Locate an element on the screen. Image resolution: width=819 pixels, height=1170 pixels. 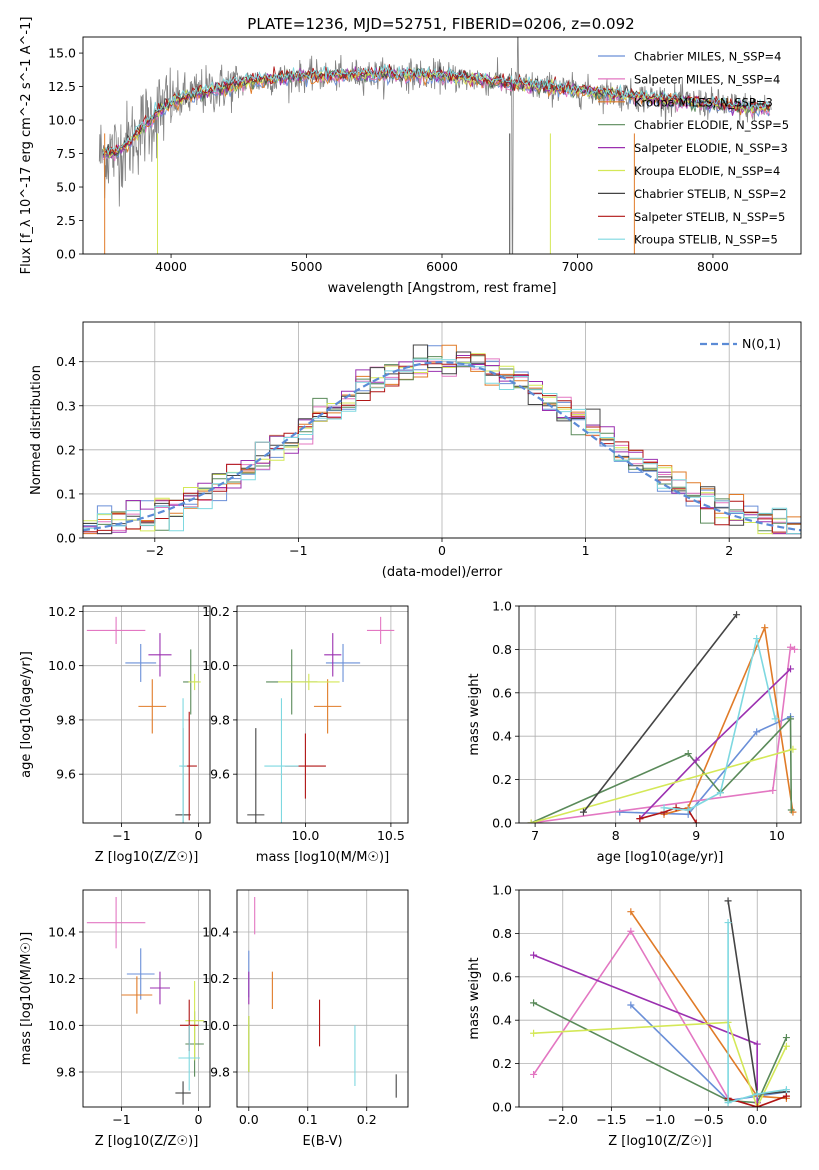
x-tick-label: −1.0 is located at coordinates (660, 1119).